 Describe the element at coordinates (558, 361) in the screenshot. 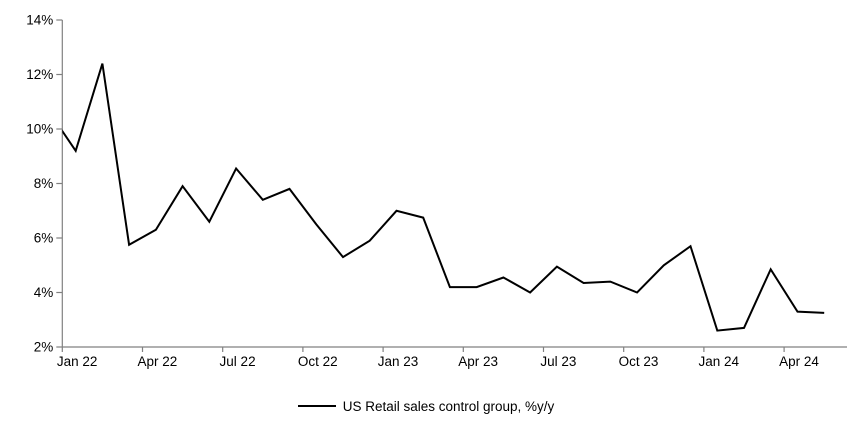

I see `x-tick-label: Jul 23` at that location.